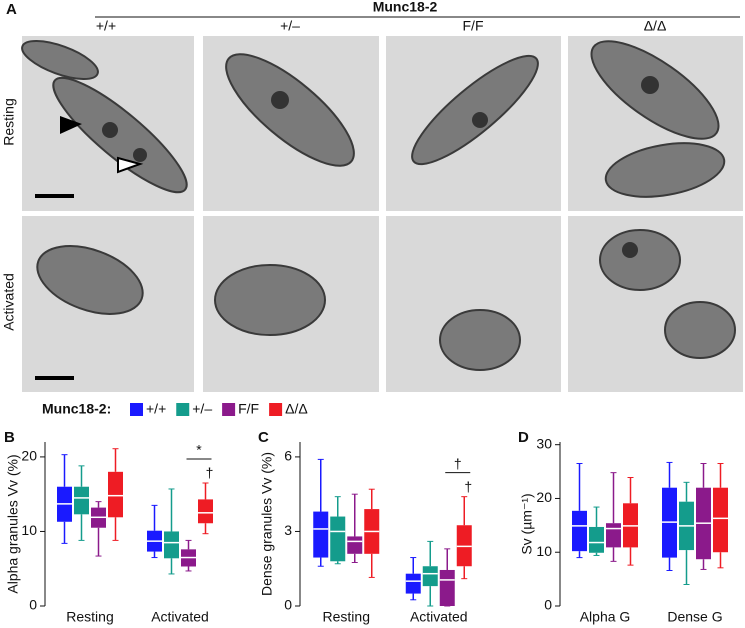 This screenshot has height=628, width=745. I want to click on column-label: Δ/Δ, so click(655, 26).